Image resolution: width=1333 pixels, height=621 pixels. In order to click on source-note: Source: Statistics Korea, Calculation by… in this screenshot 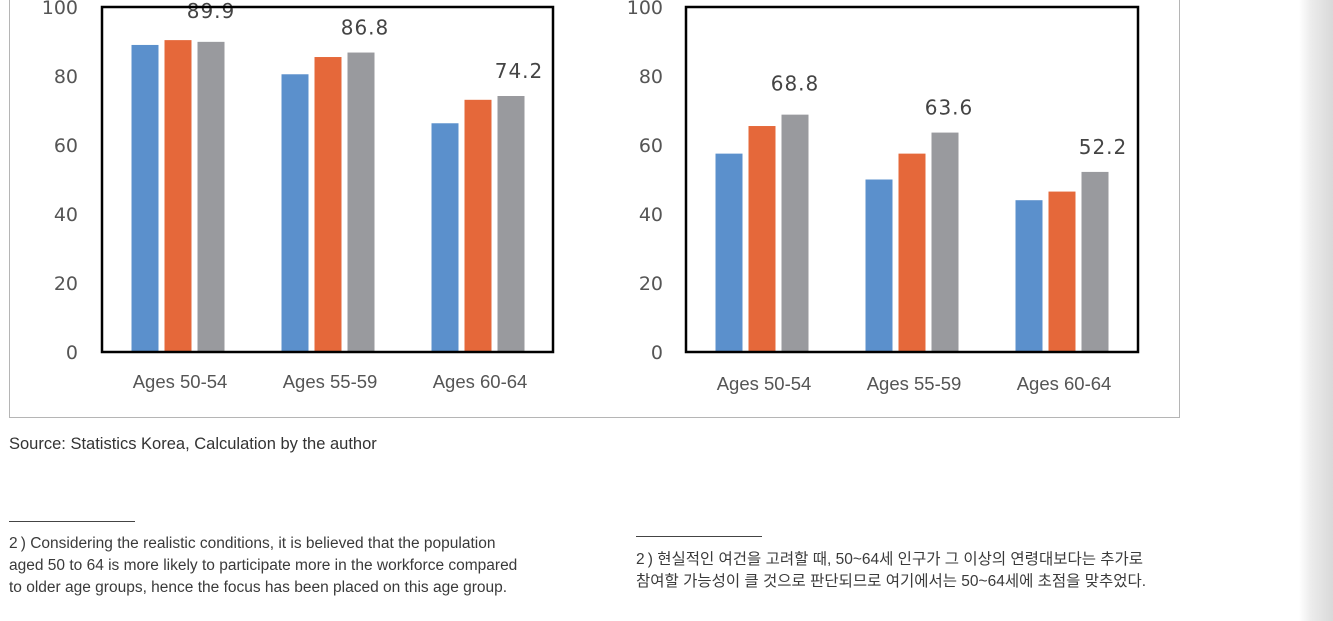, I will do `click(193, 444)`.